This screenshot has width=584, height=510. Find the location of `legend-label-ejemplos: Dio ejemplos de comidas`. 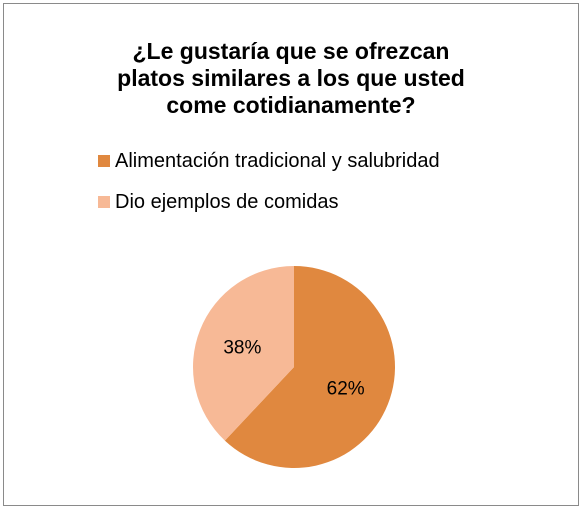

legend-label-ejemplos: Dio ejemplos de comidas is located at coordinates (227, 201).